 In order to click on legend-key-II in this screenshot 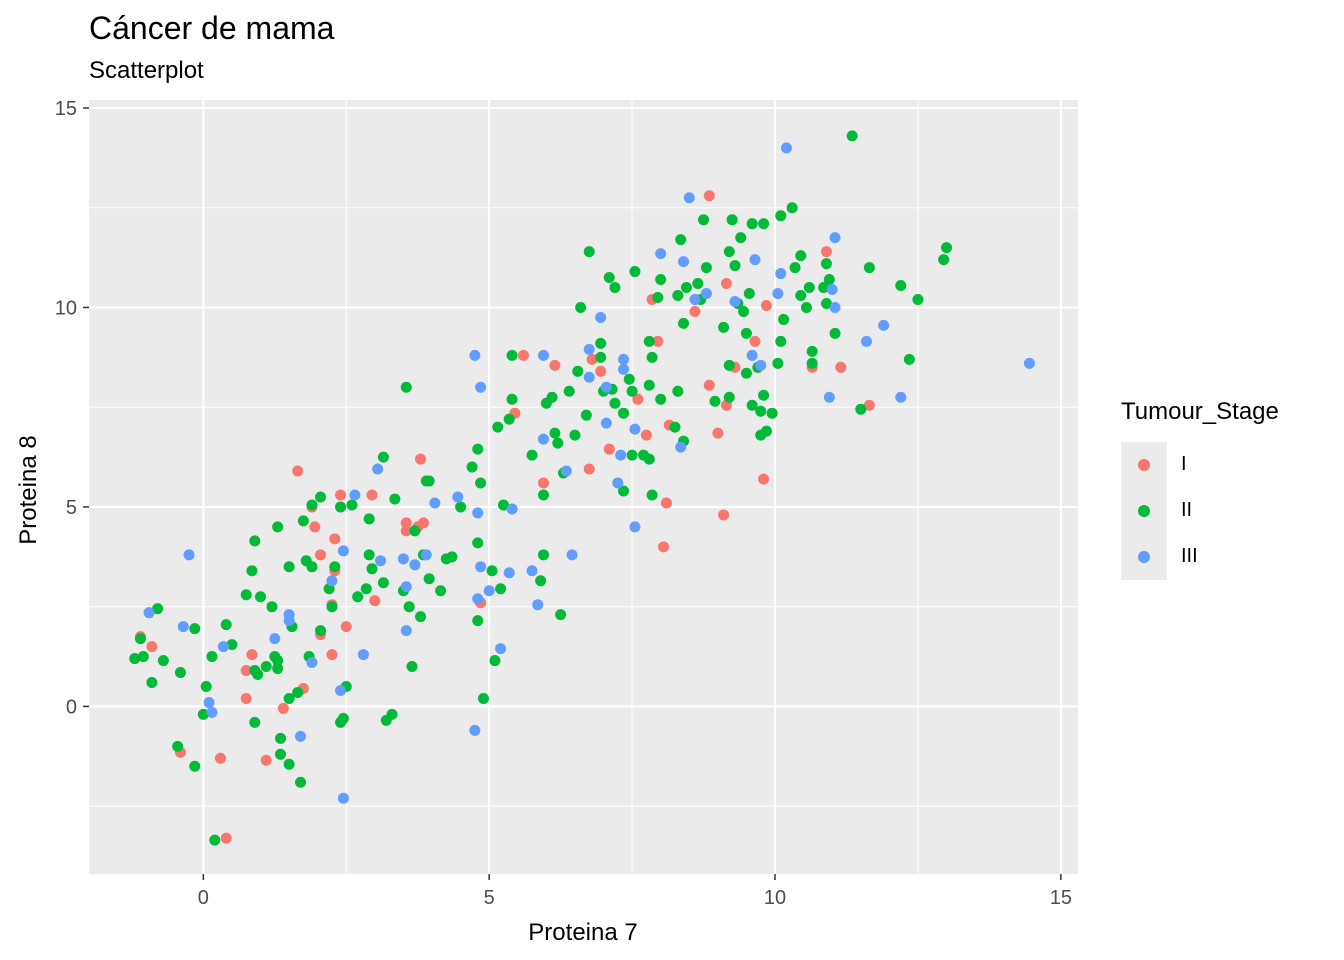, I will do `click(1144, 511)`.